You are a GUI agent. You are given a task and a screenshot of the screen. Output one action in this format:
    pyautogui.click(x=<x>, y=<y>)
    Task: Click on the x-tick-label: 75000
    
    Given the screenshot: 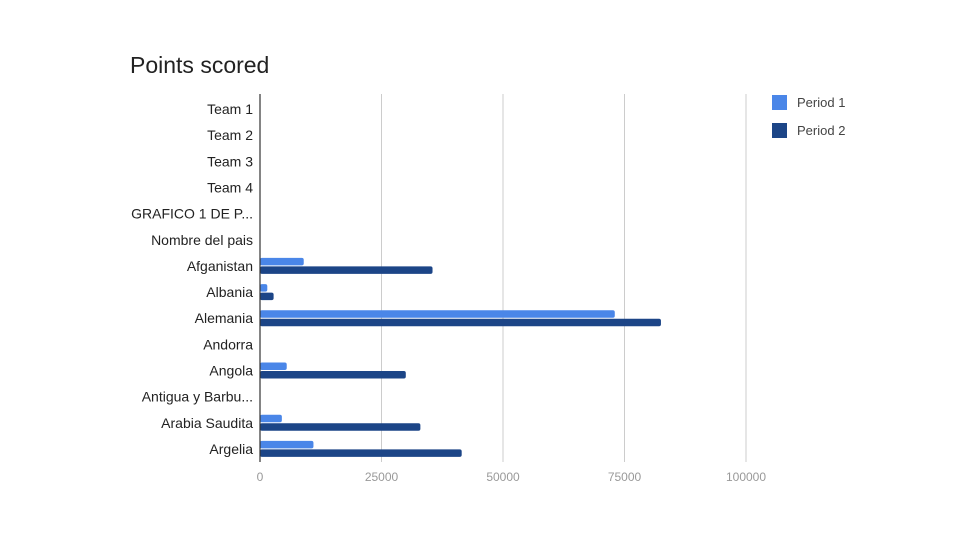 What is the action you would take?
    pyautogui.click(x=625, y=477)
    